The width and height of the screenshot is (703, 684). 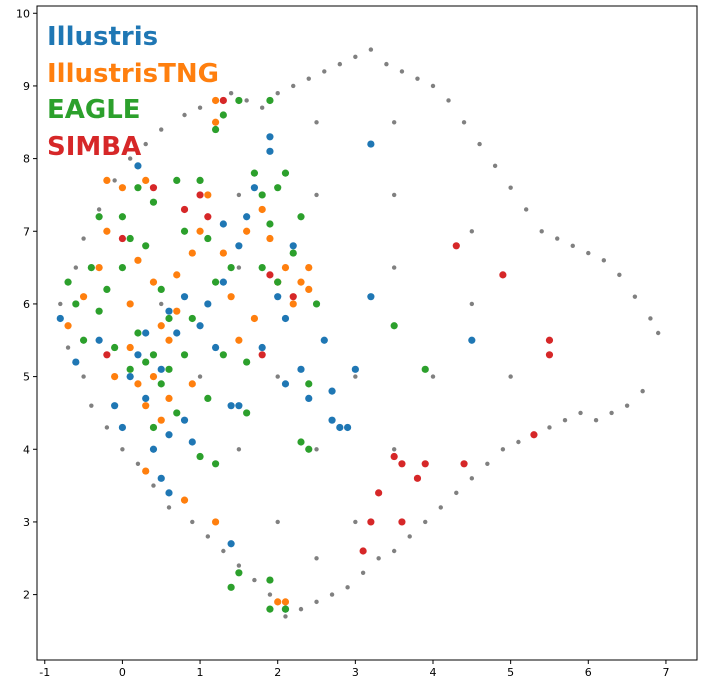 I want to click on y-tick-label: 5, so click(x=26, y=377).